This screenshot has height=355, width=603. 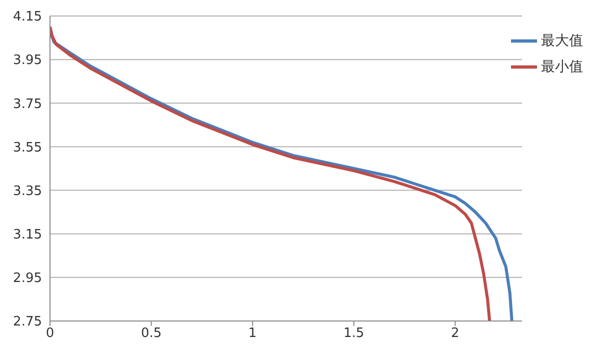 What do you see at coordinates (354, 334) in the screenshot?
I see `x-tick-label: 1.5` at bounding box center [354, 334].